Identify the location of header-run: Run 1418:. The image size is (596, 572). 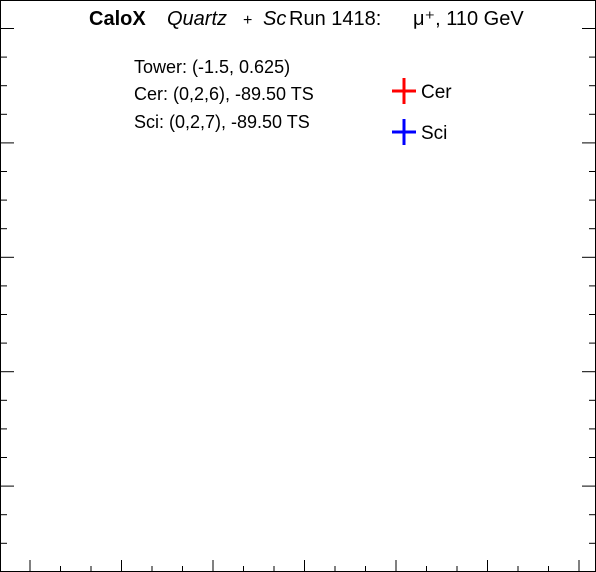
(335, 19).